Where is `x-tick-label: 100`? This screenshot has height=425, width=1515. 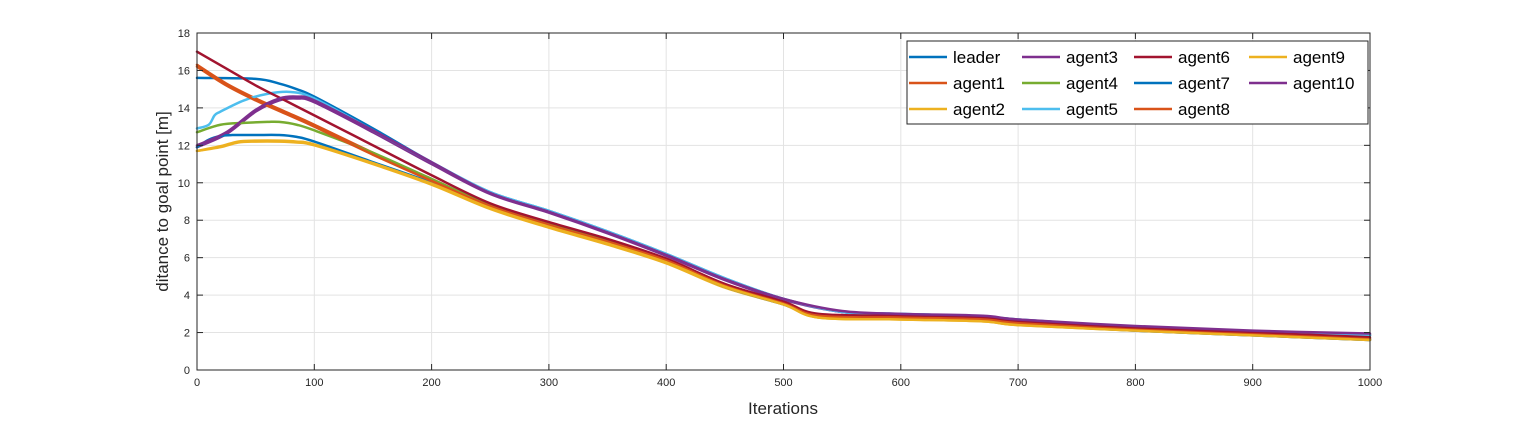 x-tick-label: 100 is located at coordinates (314, 383).